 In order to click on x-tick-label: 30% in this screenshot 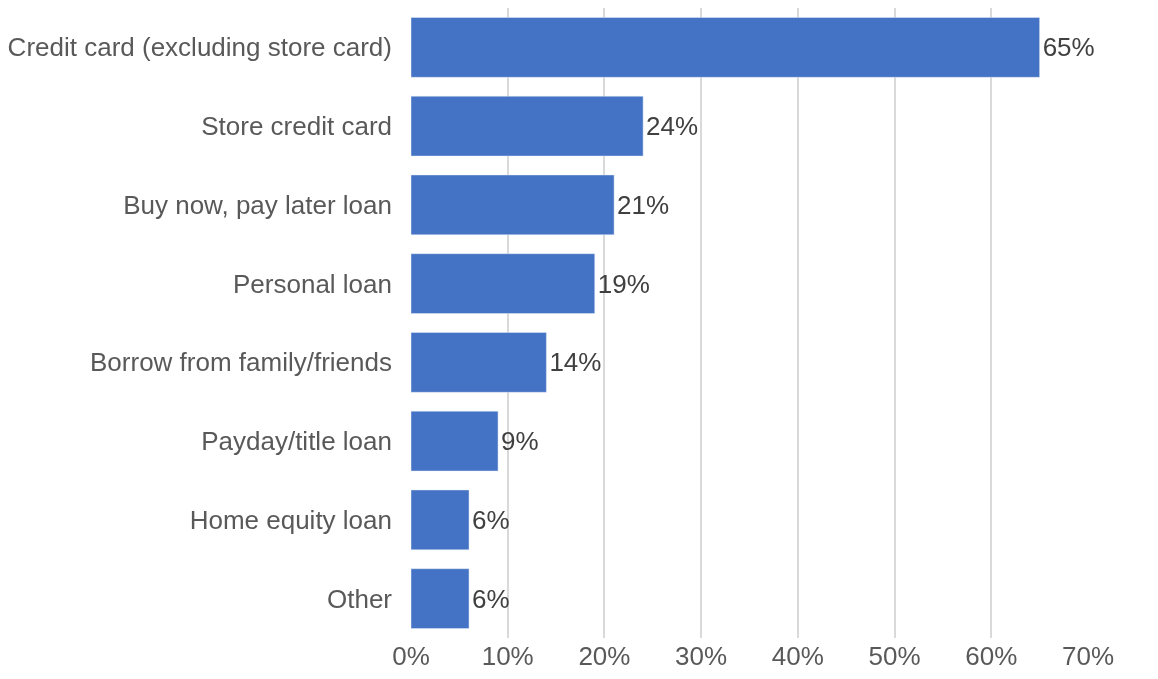, I will do `click(701, 656)`.